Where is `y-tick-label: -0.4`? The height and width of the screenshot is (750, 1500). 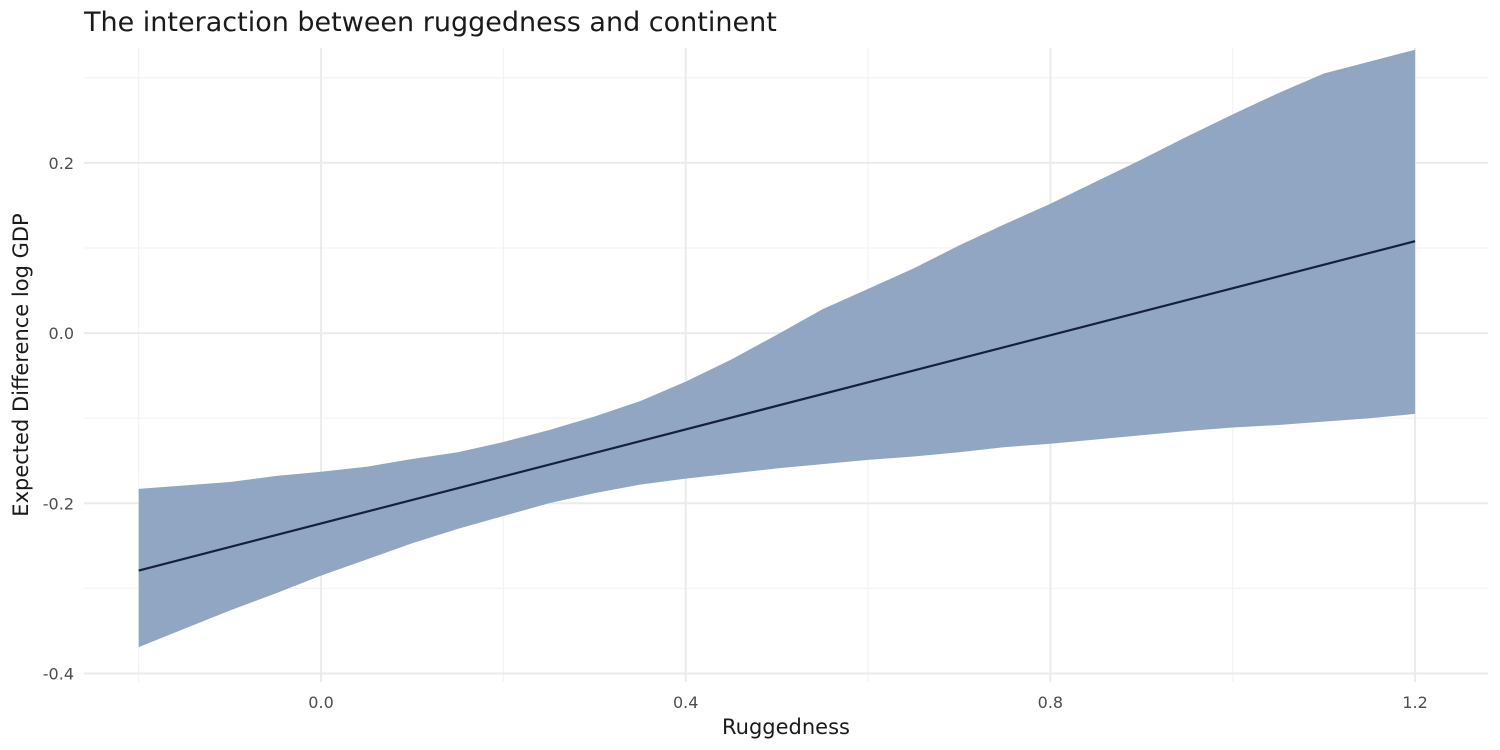 y-tick-label: -0.4 is located at coordinates (58, 673).